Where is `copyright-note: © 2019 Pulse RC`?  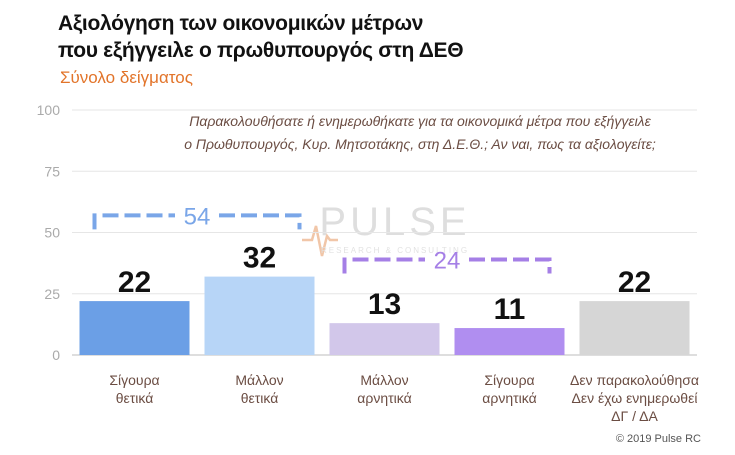 copyright-note: © 2019 Pulse RC is located at coordinates (658, 439).